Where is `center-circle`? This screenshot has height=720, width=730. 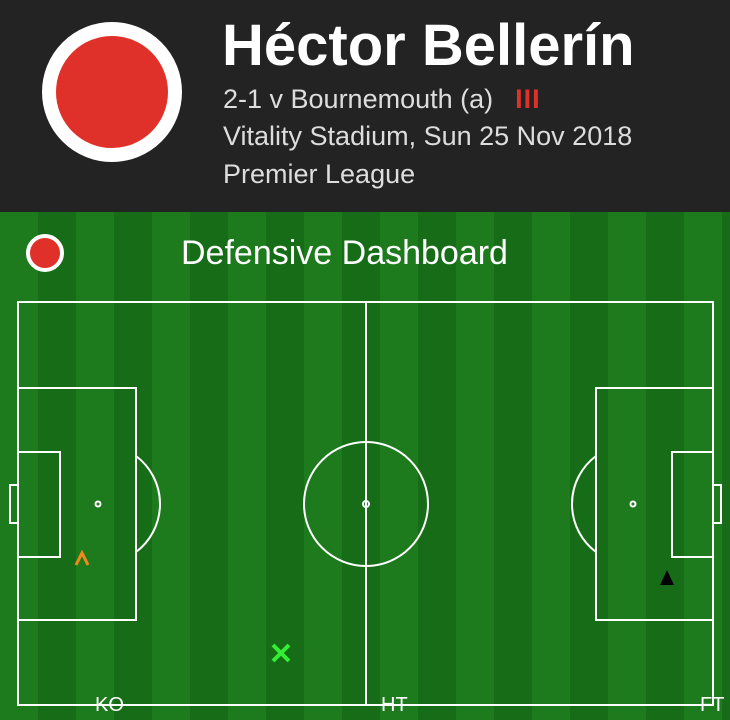
center-circle is located at coordinates (366, 504).